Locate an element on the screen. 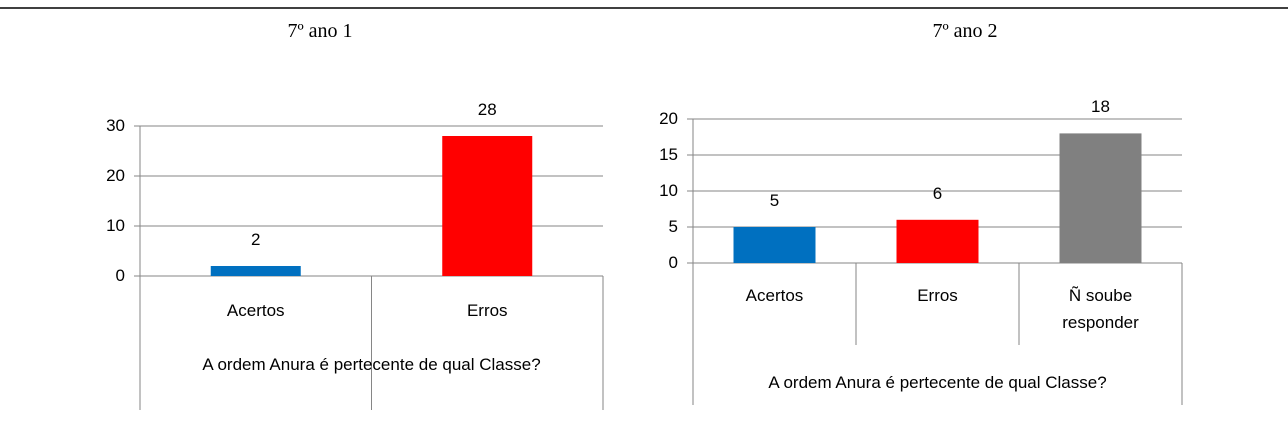 The width and height of the screenshot is (1288, 430). y-tick-label: 30 is located at coordinates (115, 125).